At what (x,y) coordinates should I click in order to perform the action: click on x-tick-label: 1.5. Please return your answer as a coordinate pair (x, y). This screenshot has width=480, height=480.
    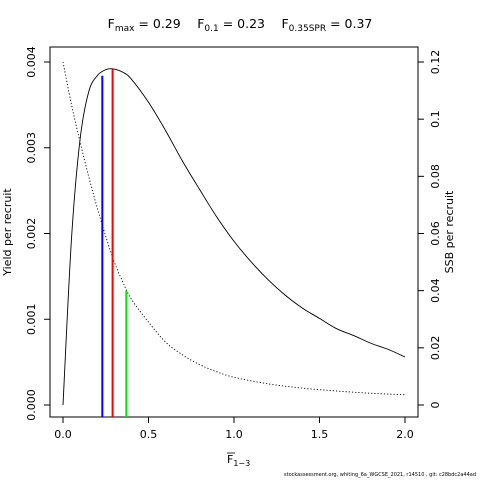
    Looking at the image, I should click on (320, 434).